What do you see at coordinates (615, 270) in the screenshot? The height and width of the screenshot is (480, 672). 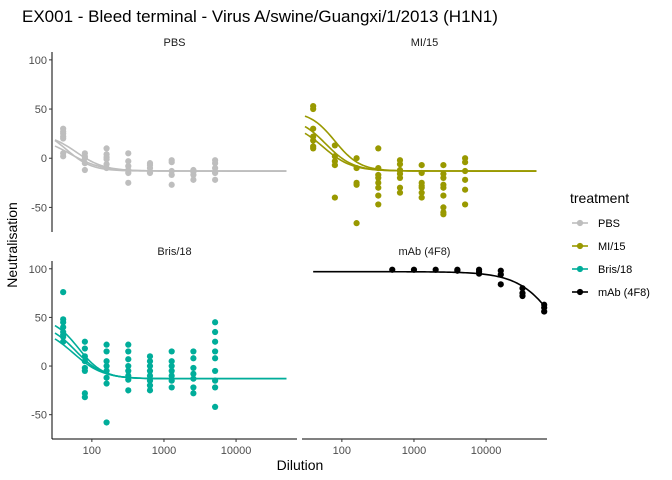 I see `legend-label: Bris/18` at bounding box center [615, 270].